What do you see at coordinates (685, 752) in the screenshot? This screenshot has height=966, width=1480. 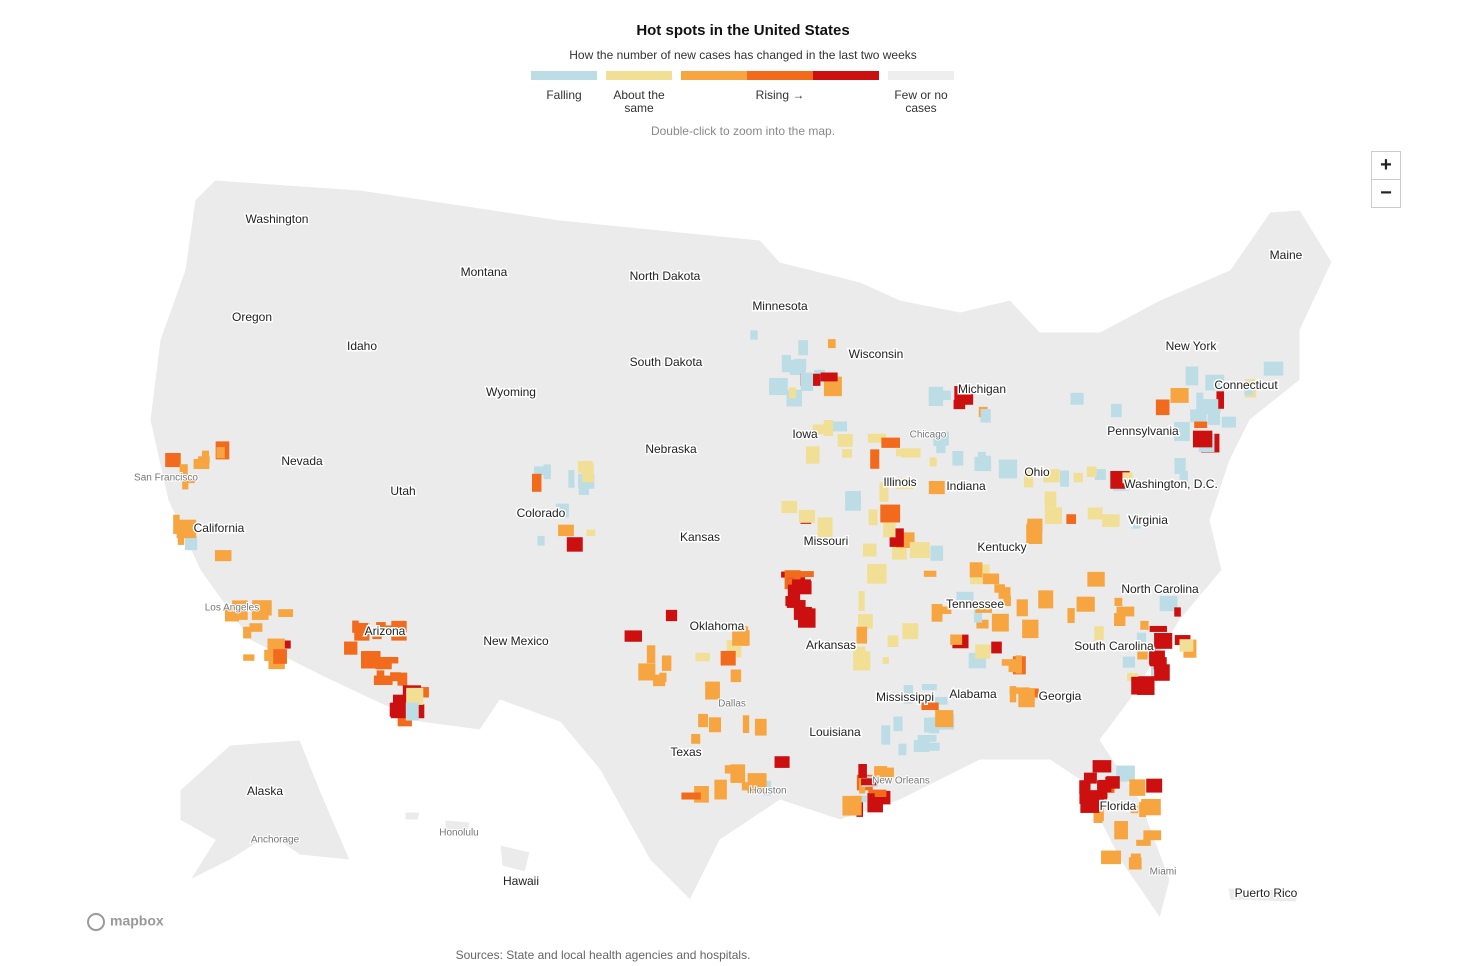 I see `state-label: Texas` at bounding box center [685, 752].